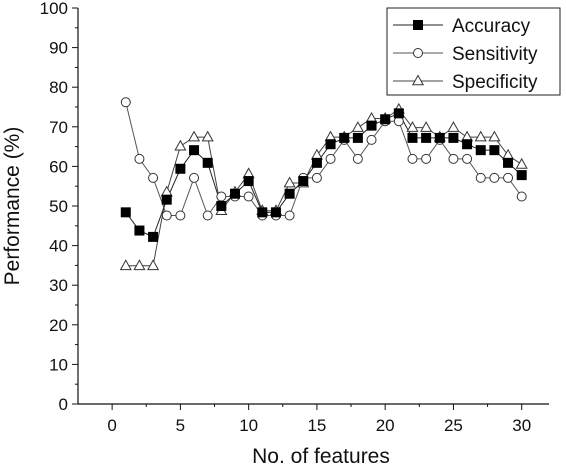  Describe the element at coordinates (58, 127) in the screenshot. I see `y-tick-label: 70` at that location.